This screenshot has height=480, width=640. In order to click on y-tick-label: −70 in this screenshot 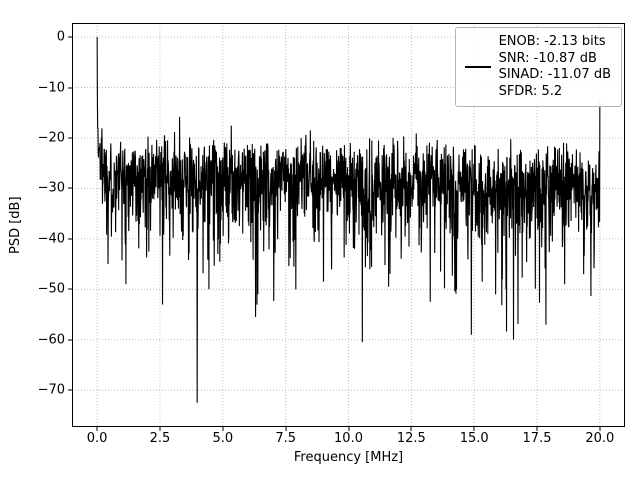, I will do `click(51, 390)`.